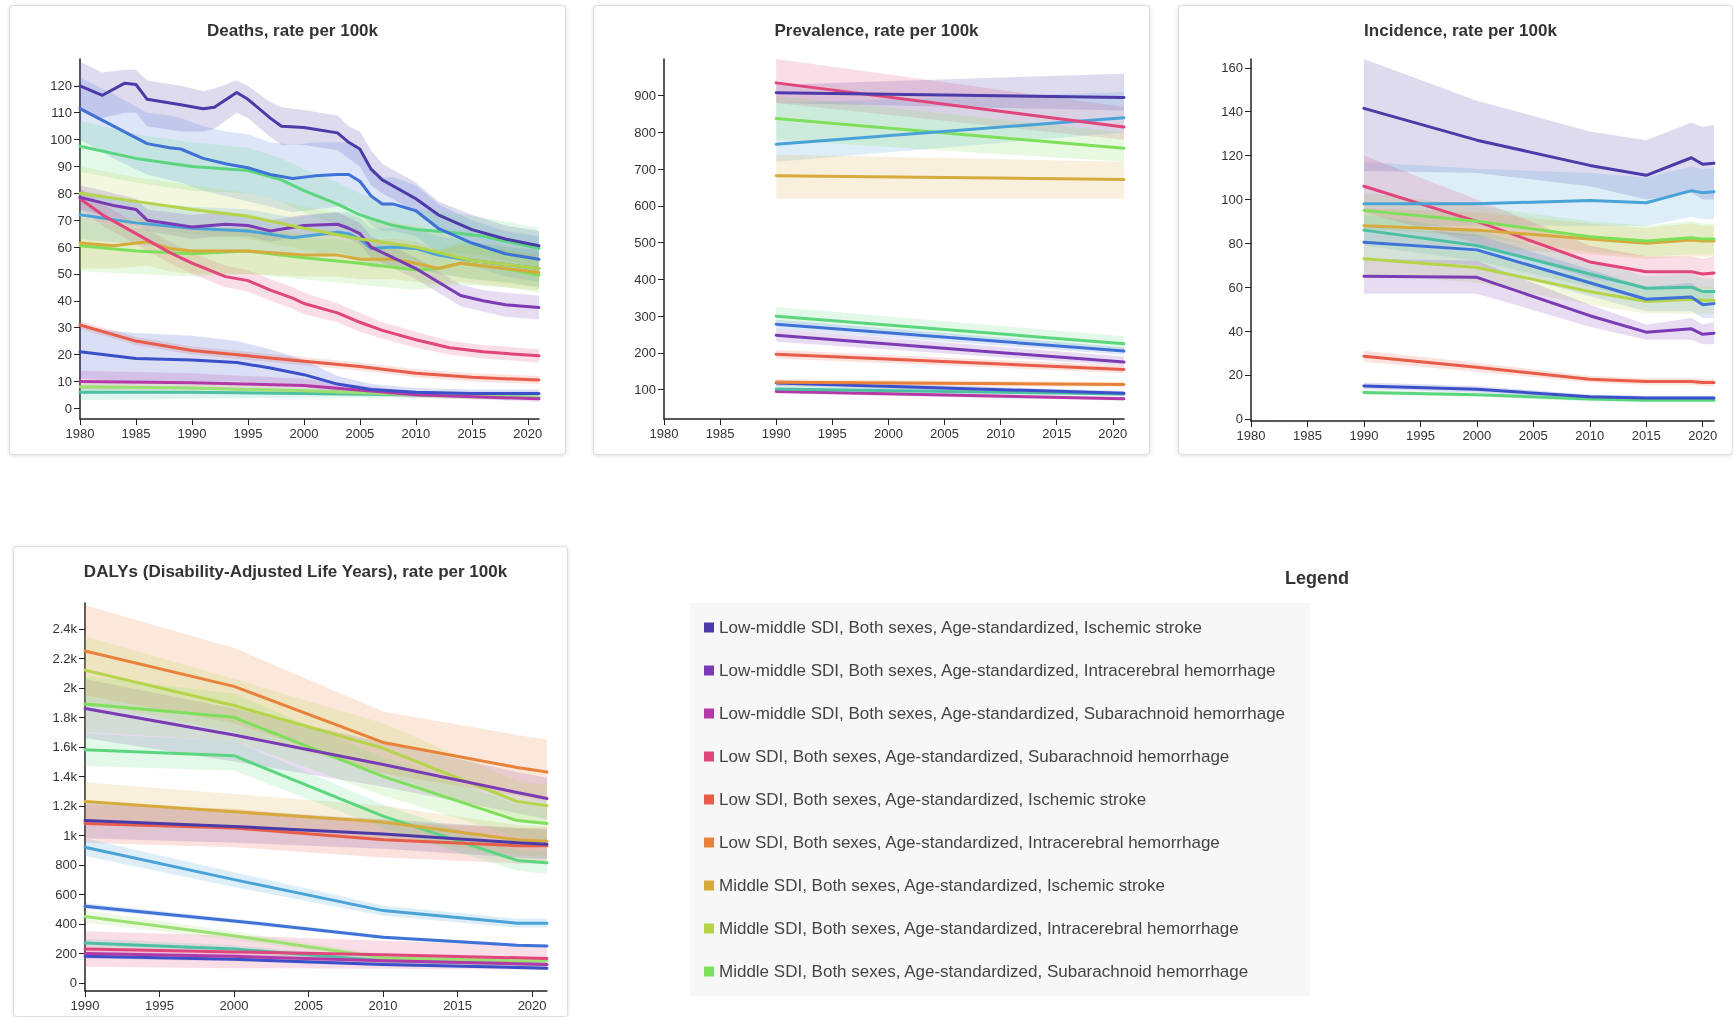  What do you see at coordinates (64, 274) in the screenshot?
I see `y-tick-label: 50` at bounding box center [64, 274].